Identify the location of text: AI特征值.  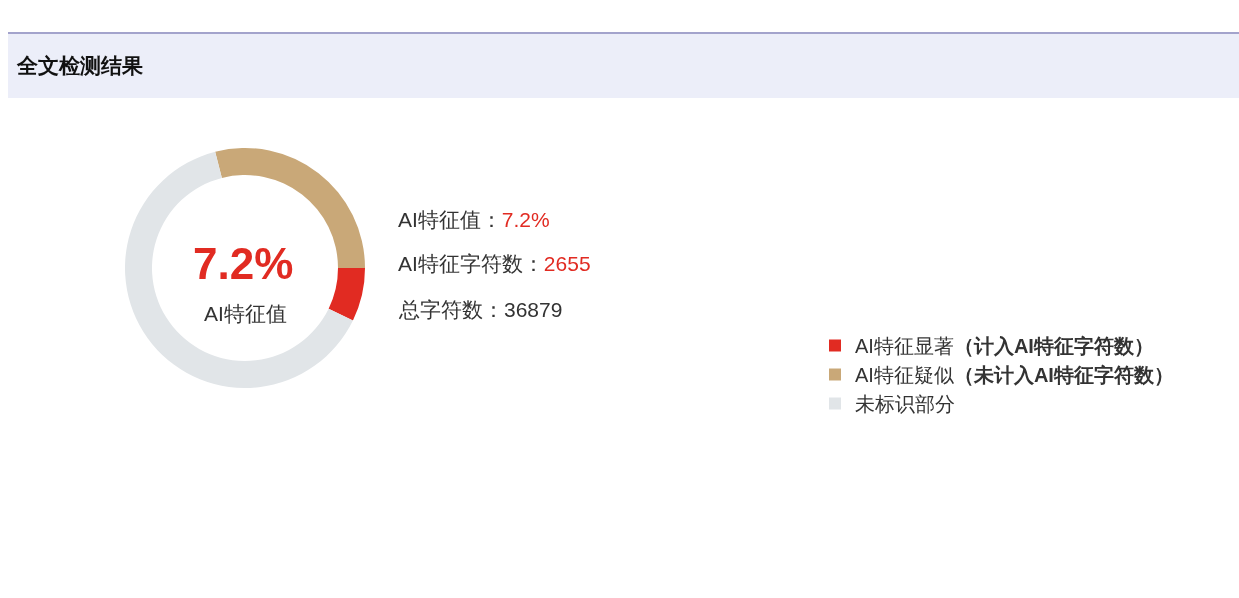
(245, 313).